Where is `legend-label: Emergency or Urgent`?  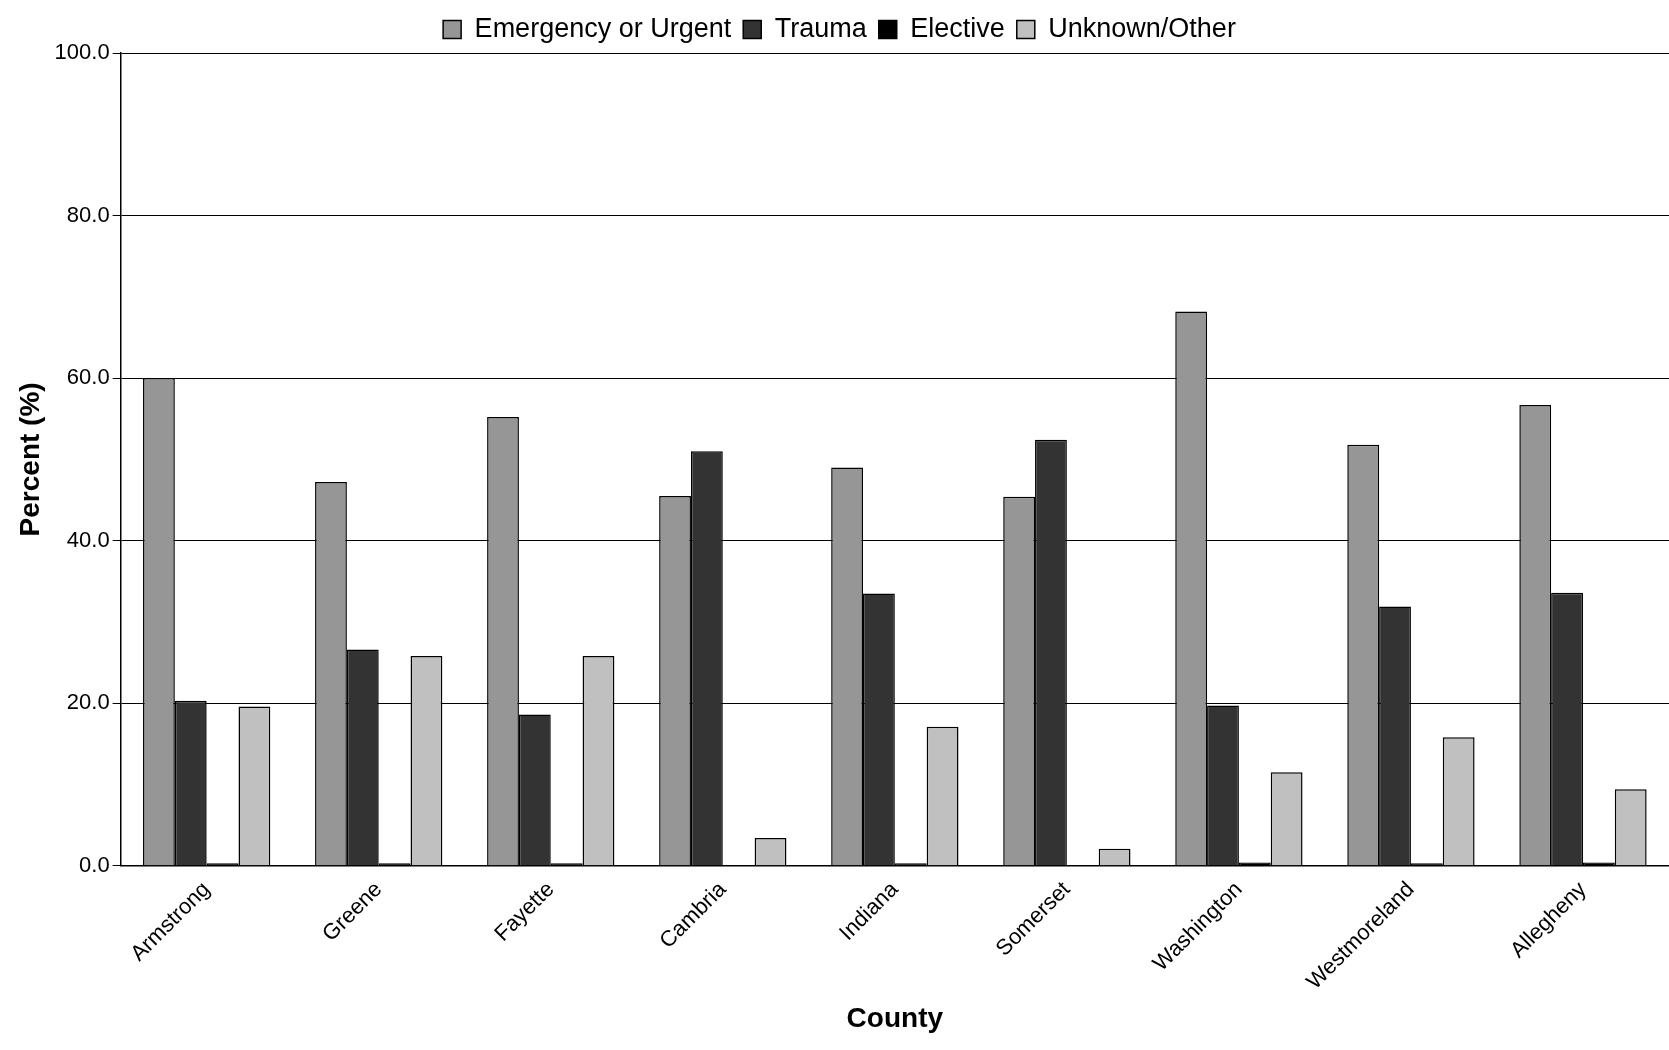
legend-label: Emergency or Urgent is located at coordinates (603, 27).